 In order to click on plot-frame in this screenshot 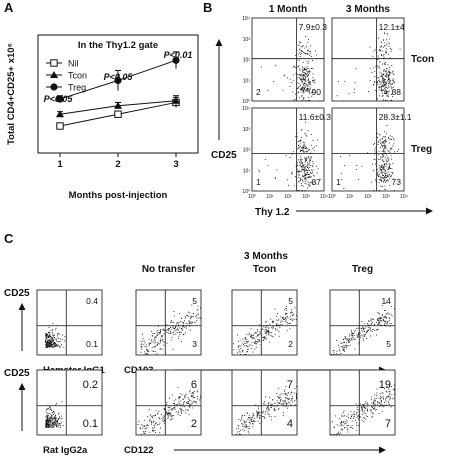, I will do `click(168, 322)`.